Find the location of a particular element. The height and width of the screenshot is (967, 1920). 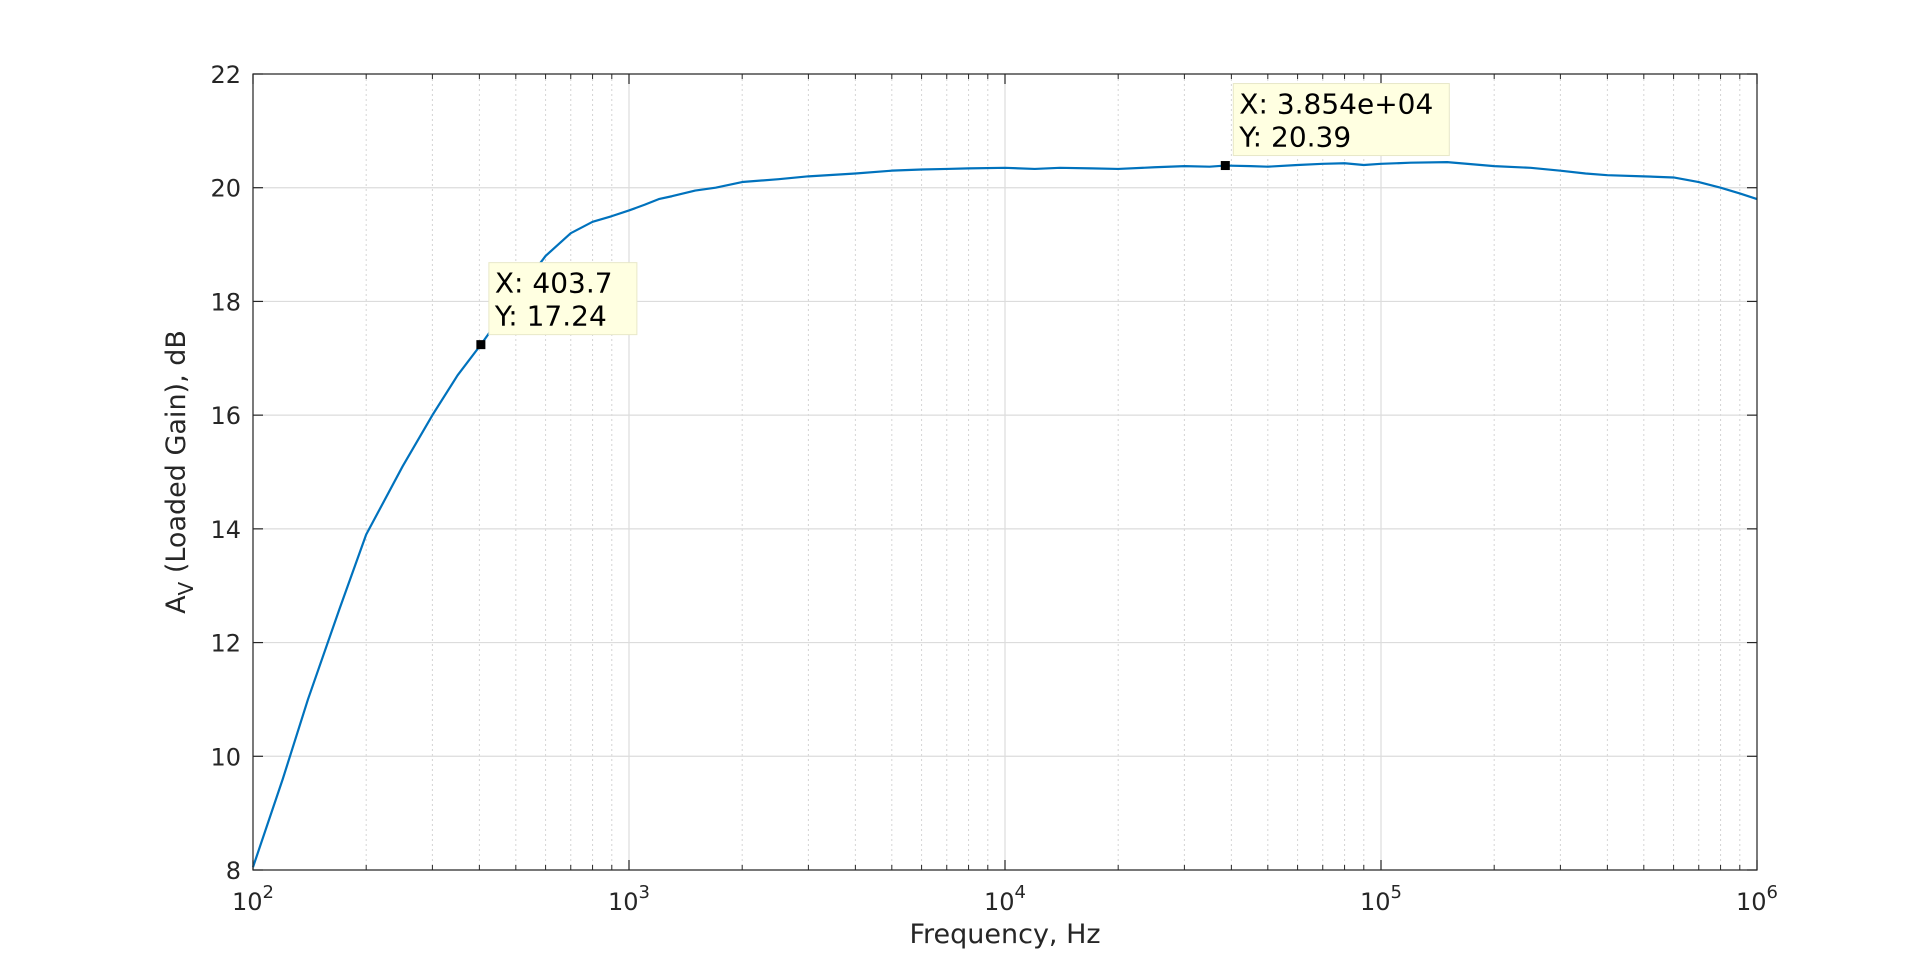

y-tick-label: 22 is located at coordinates (225, 75).